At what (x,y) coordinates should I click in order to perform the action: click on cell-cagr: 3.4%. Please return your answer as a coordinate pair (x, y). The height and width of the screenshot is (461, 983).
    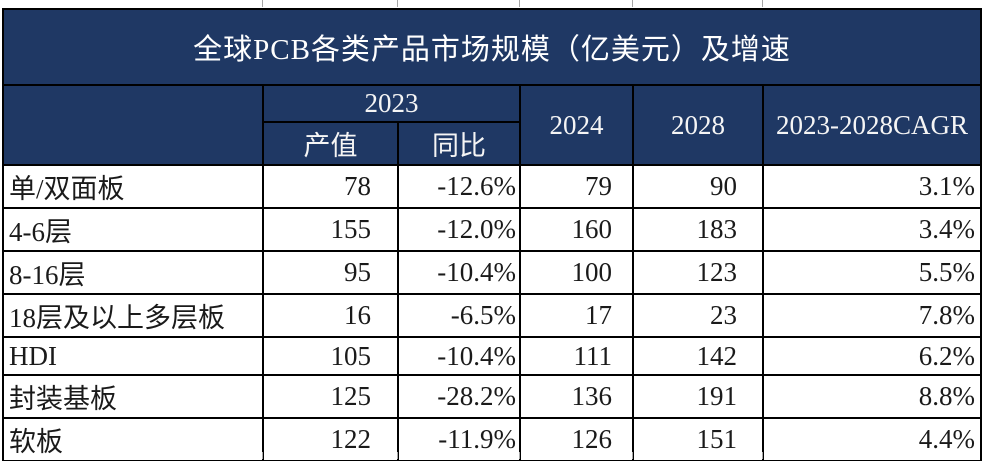
    Looking at the image, I should click on (872, 229).